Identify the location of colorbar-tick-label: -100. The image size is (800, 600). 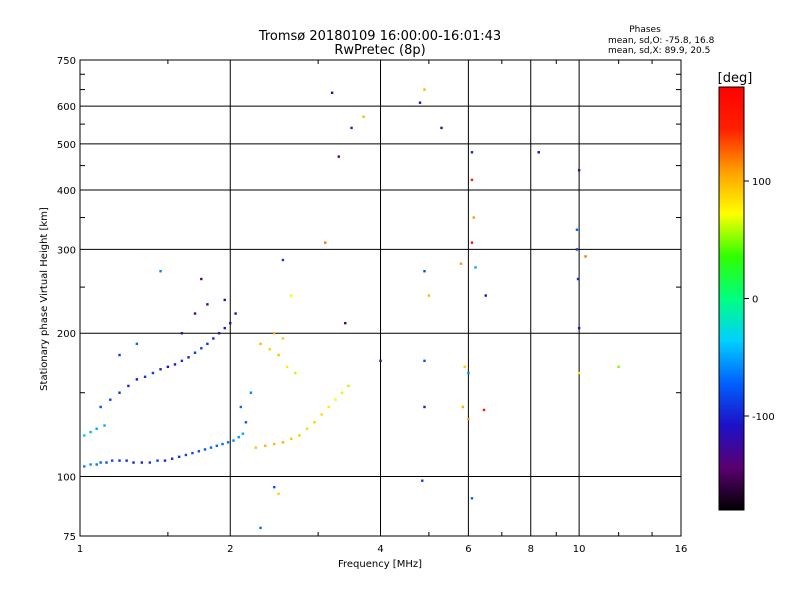
(763, 417).